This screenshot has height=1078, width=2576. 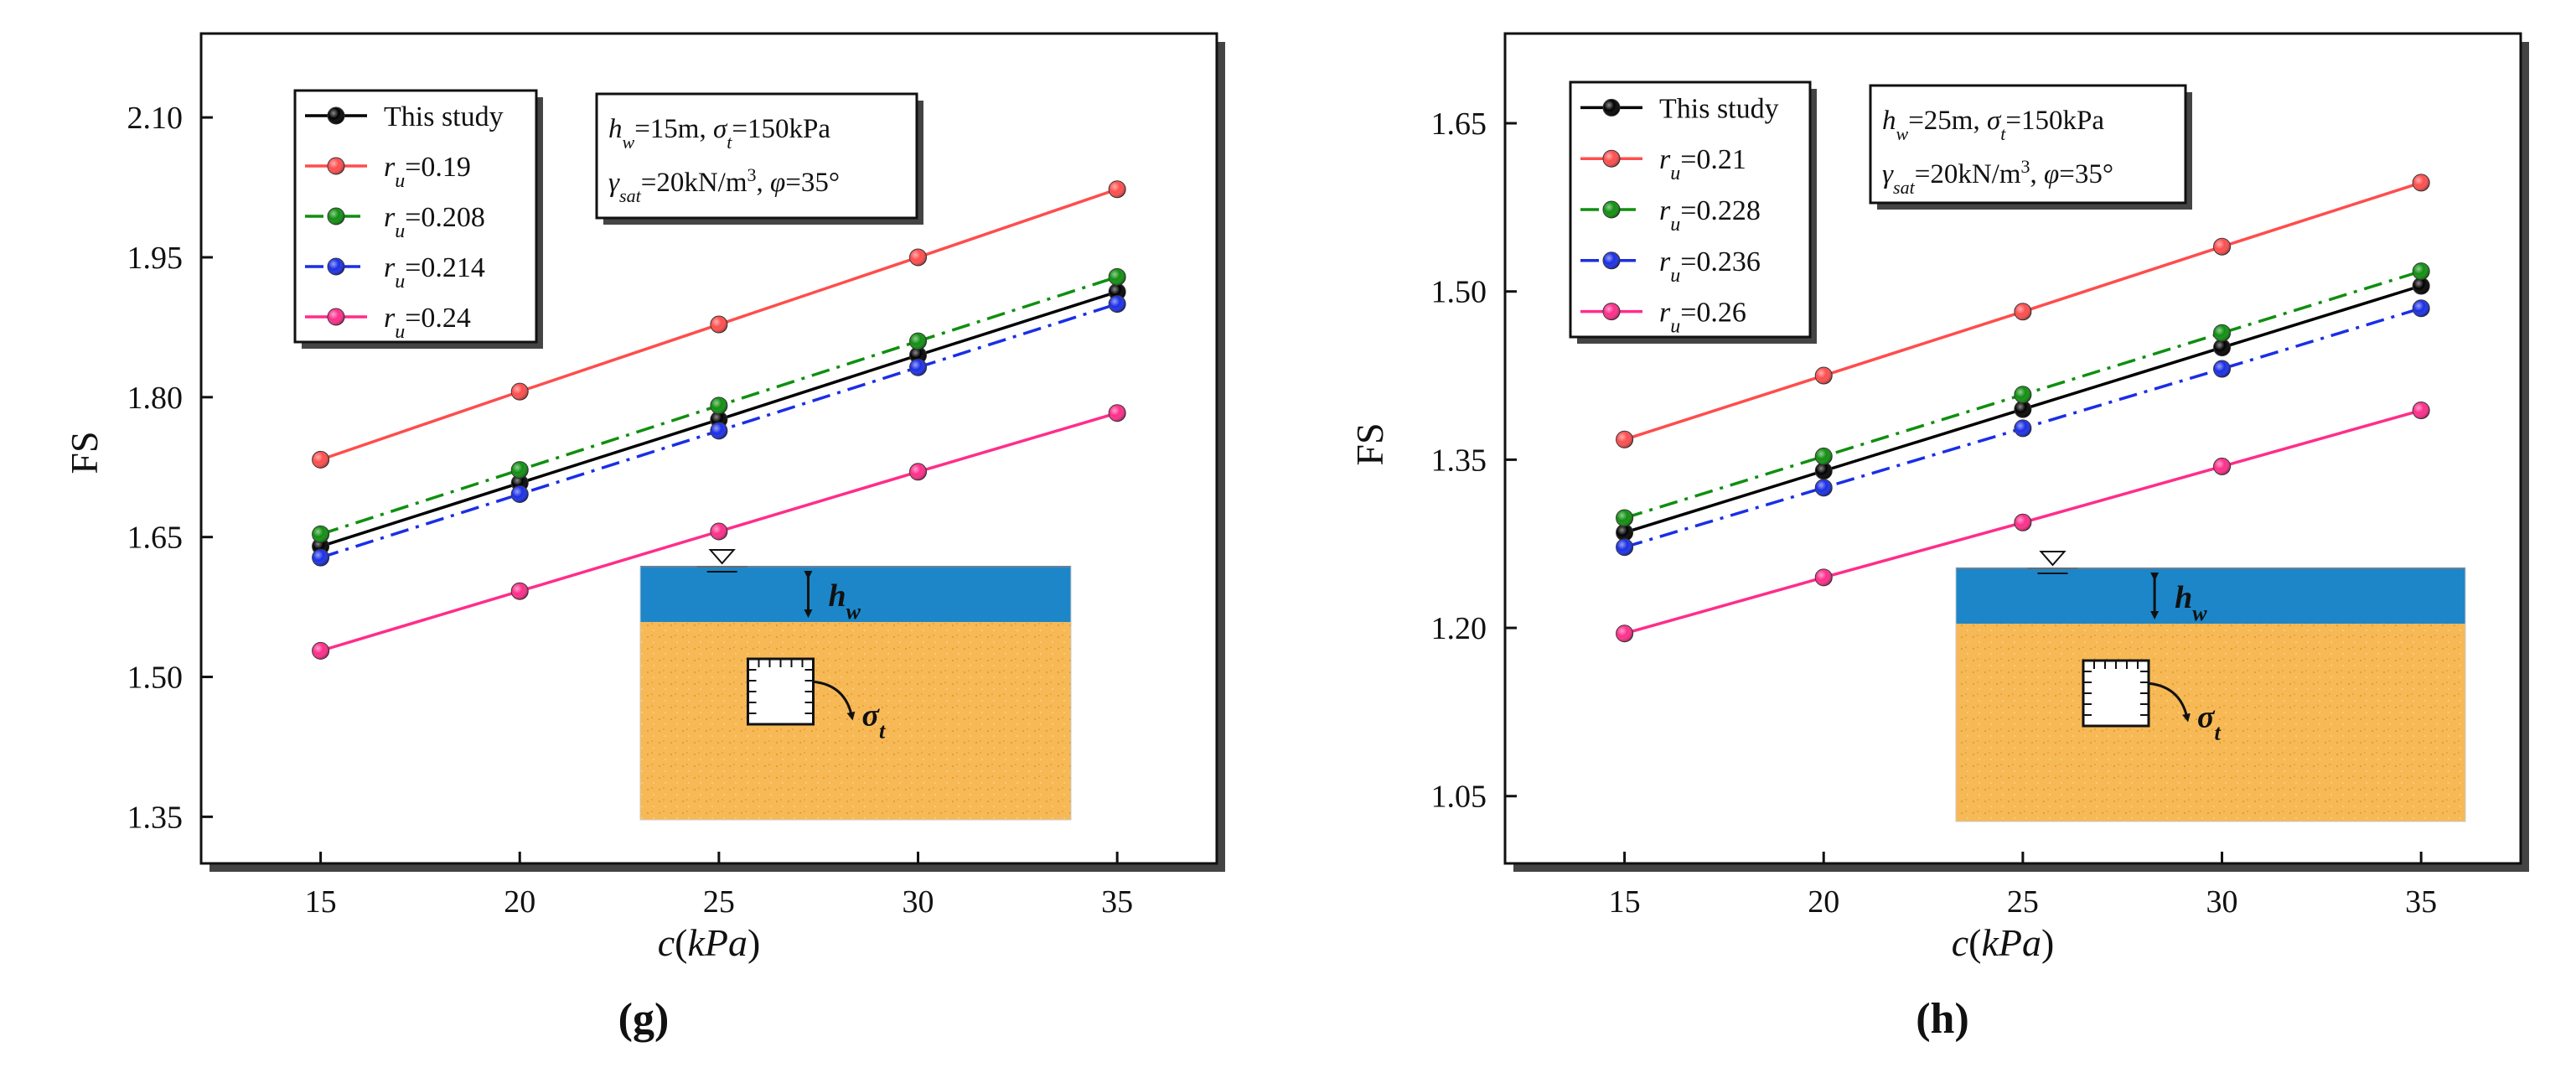 What do you see at coordinates (2023, 902) in the screenshot?
I see `x-tick-label: 25` at bounding box center [2023, 902].